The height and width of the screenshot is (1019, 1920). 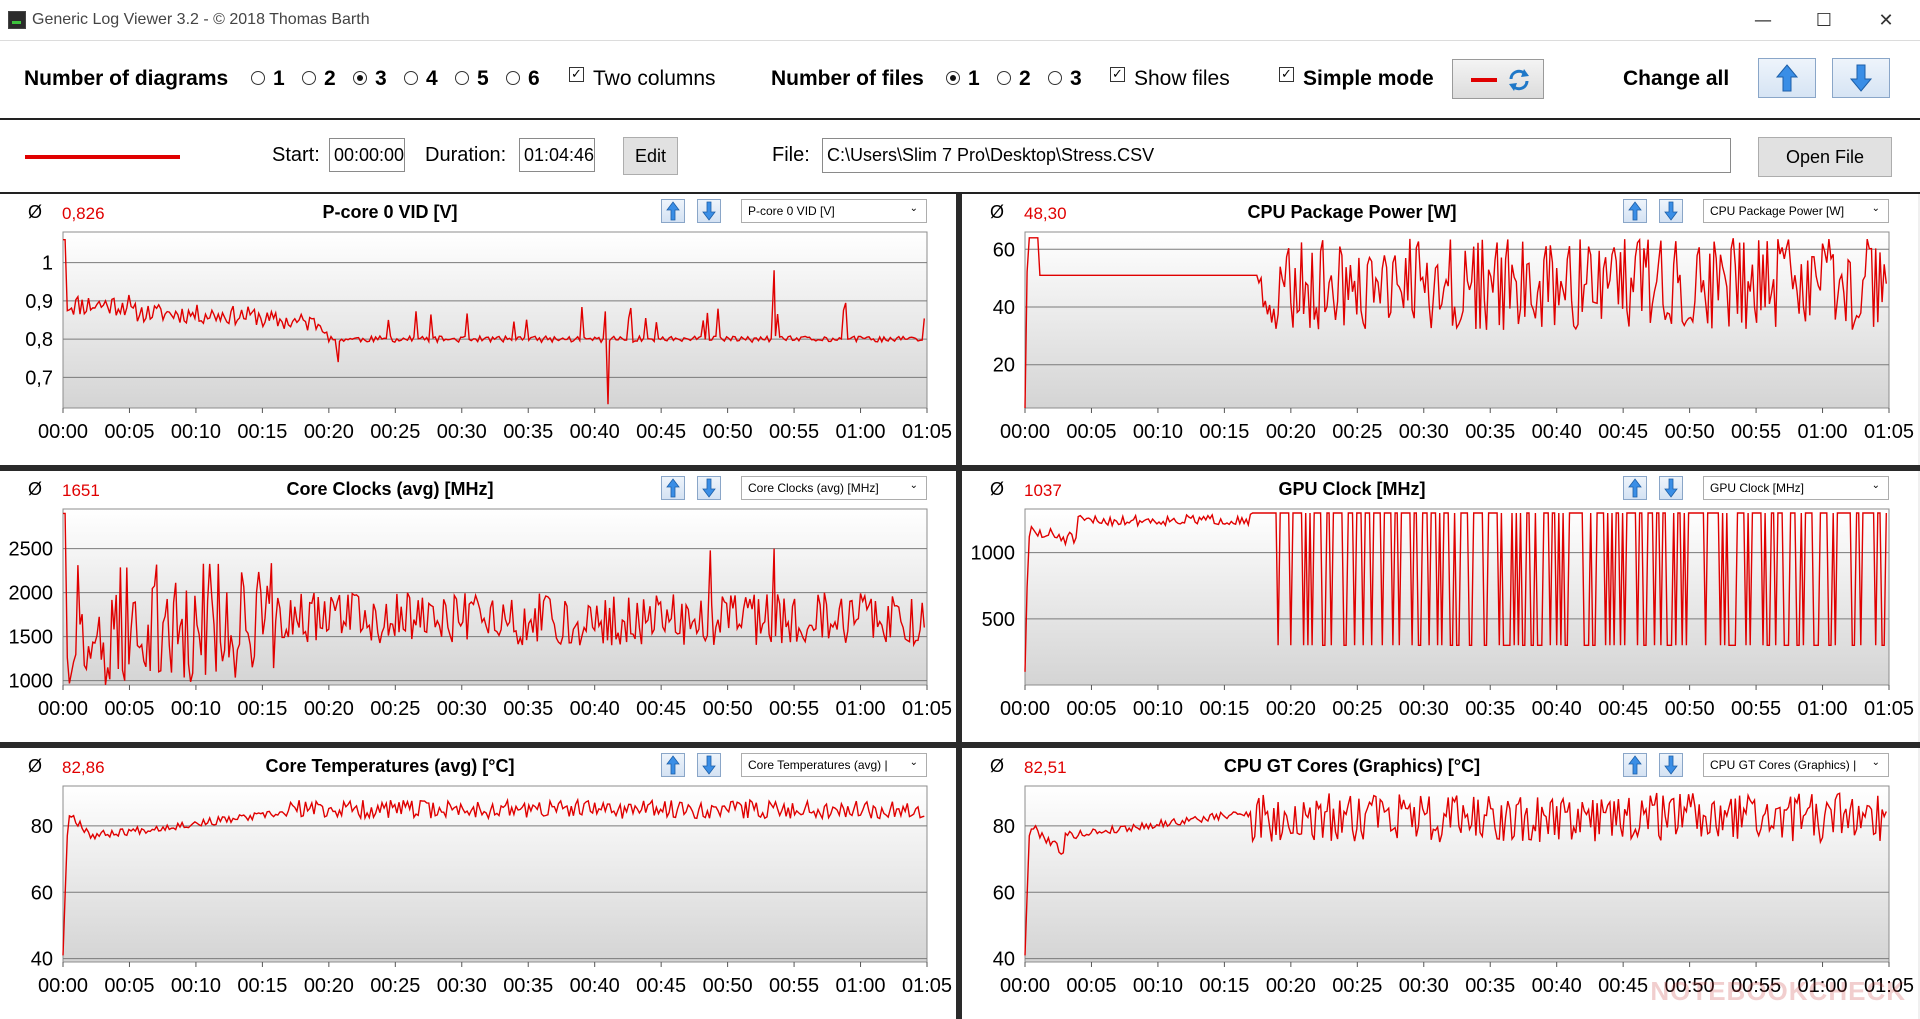 What do you see at coordinates (367, 155) in the screenshot?
I see `start-field: 00:00:00` at bounding box center [367, 155].